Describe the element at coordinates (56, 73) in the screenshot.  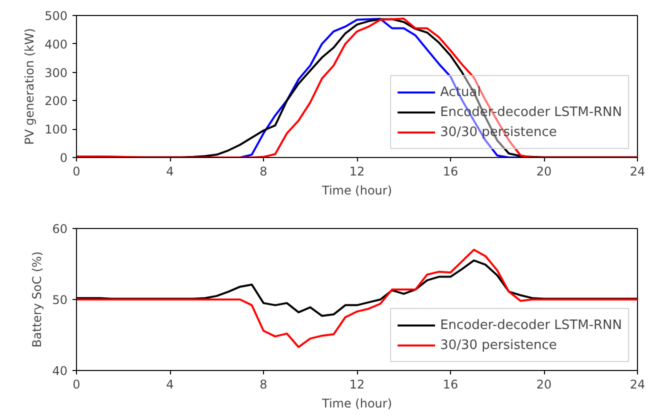
I see `y-tick-label: 300` at that location.